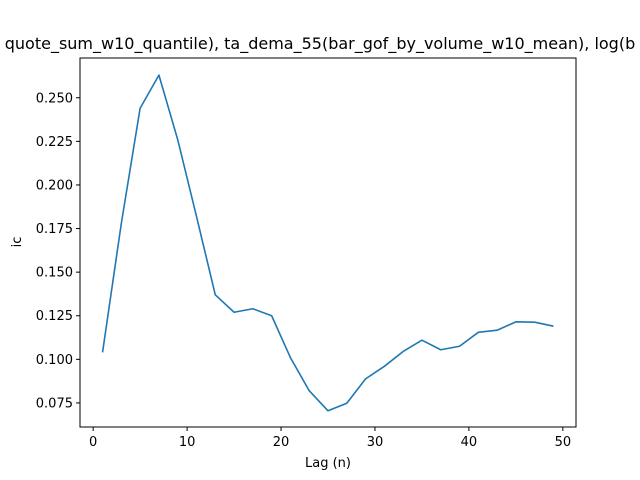  I want to click on y-tick-label: 0.175, so click(54, 229).